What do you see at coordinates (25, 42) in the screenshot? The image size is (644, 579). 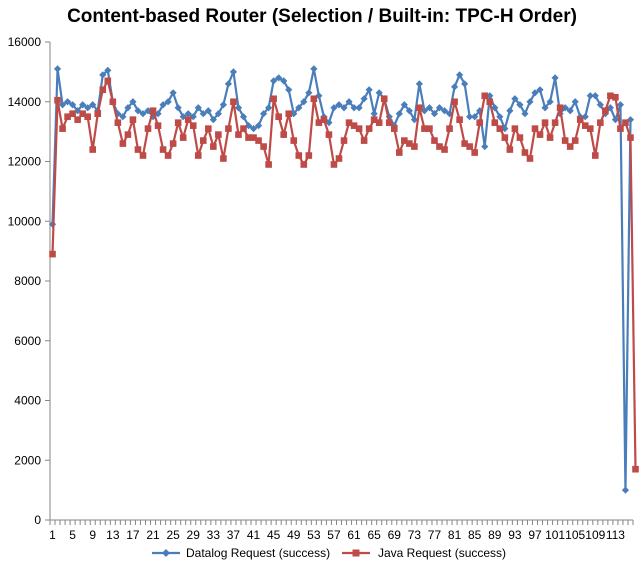 I see `y-tick-label: 16000` at bounding box center [25, 42].